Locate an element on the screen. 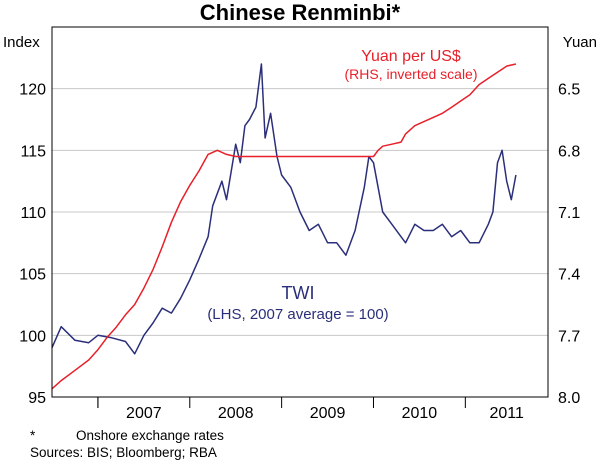 The image size is (600, 463). year-dividers is located at coordinates (281, 402).